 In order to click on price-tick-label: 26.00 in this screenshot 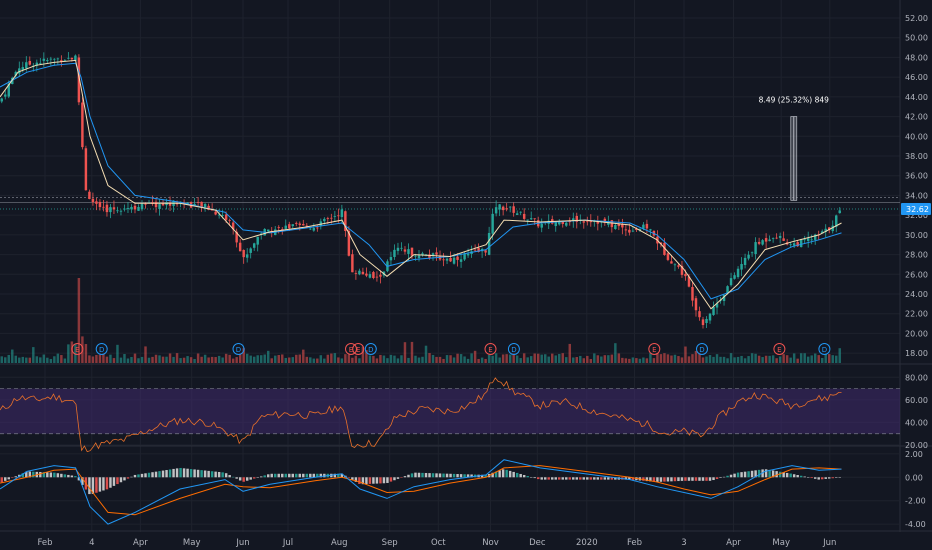, I will do `click(916, 274)`.